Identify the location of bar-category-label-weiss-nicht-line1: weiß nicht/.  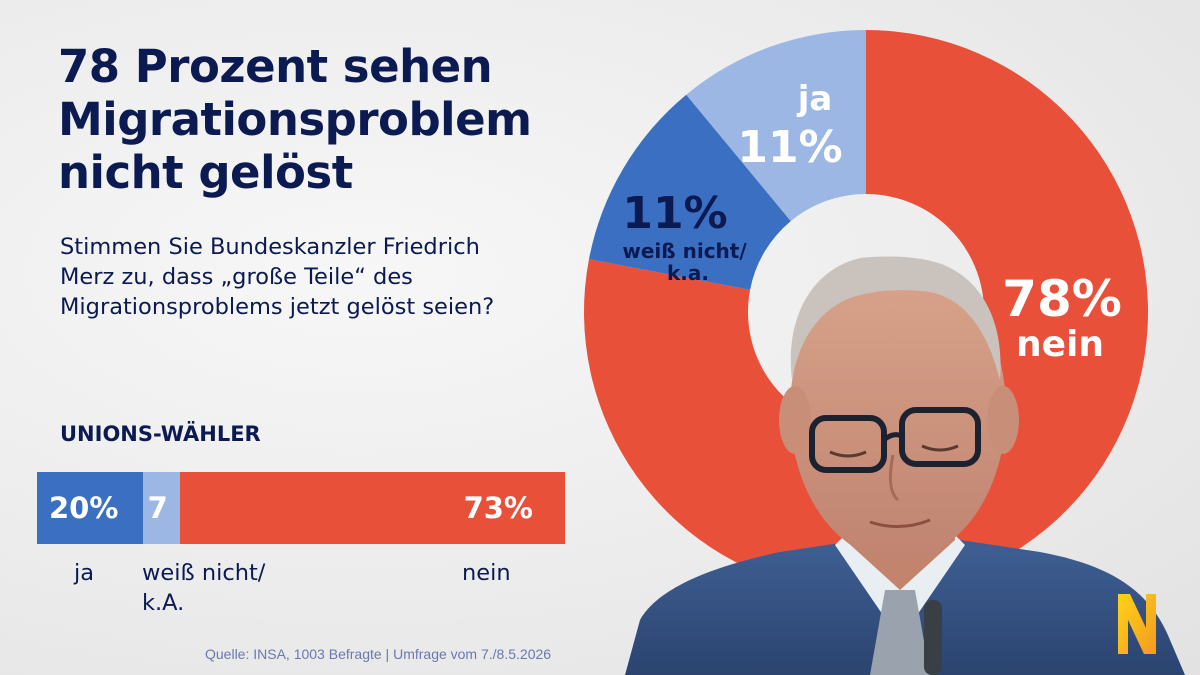
(204, 573).